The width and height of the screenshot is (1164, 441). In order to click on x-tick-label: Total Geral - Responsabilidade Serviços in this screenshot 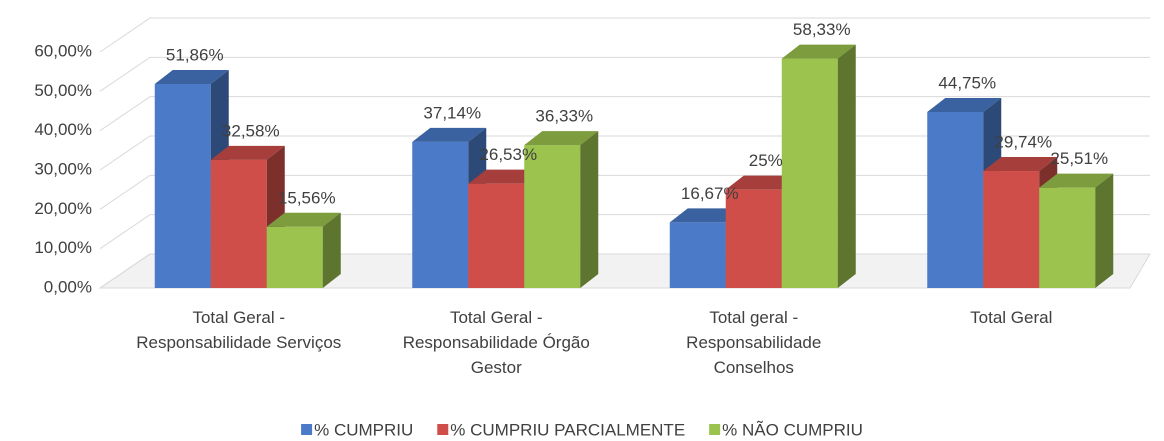, I will do `click(239, 330)`.